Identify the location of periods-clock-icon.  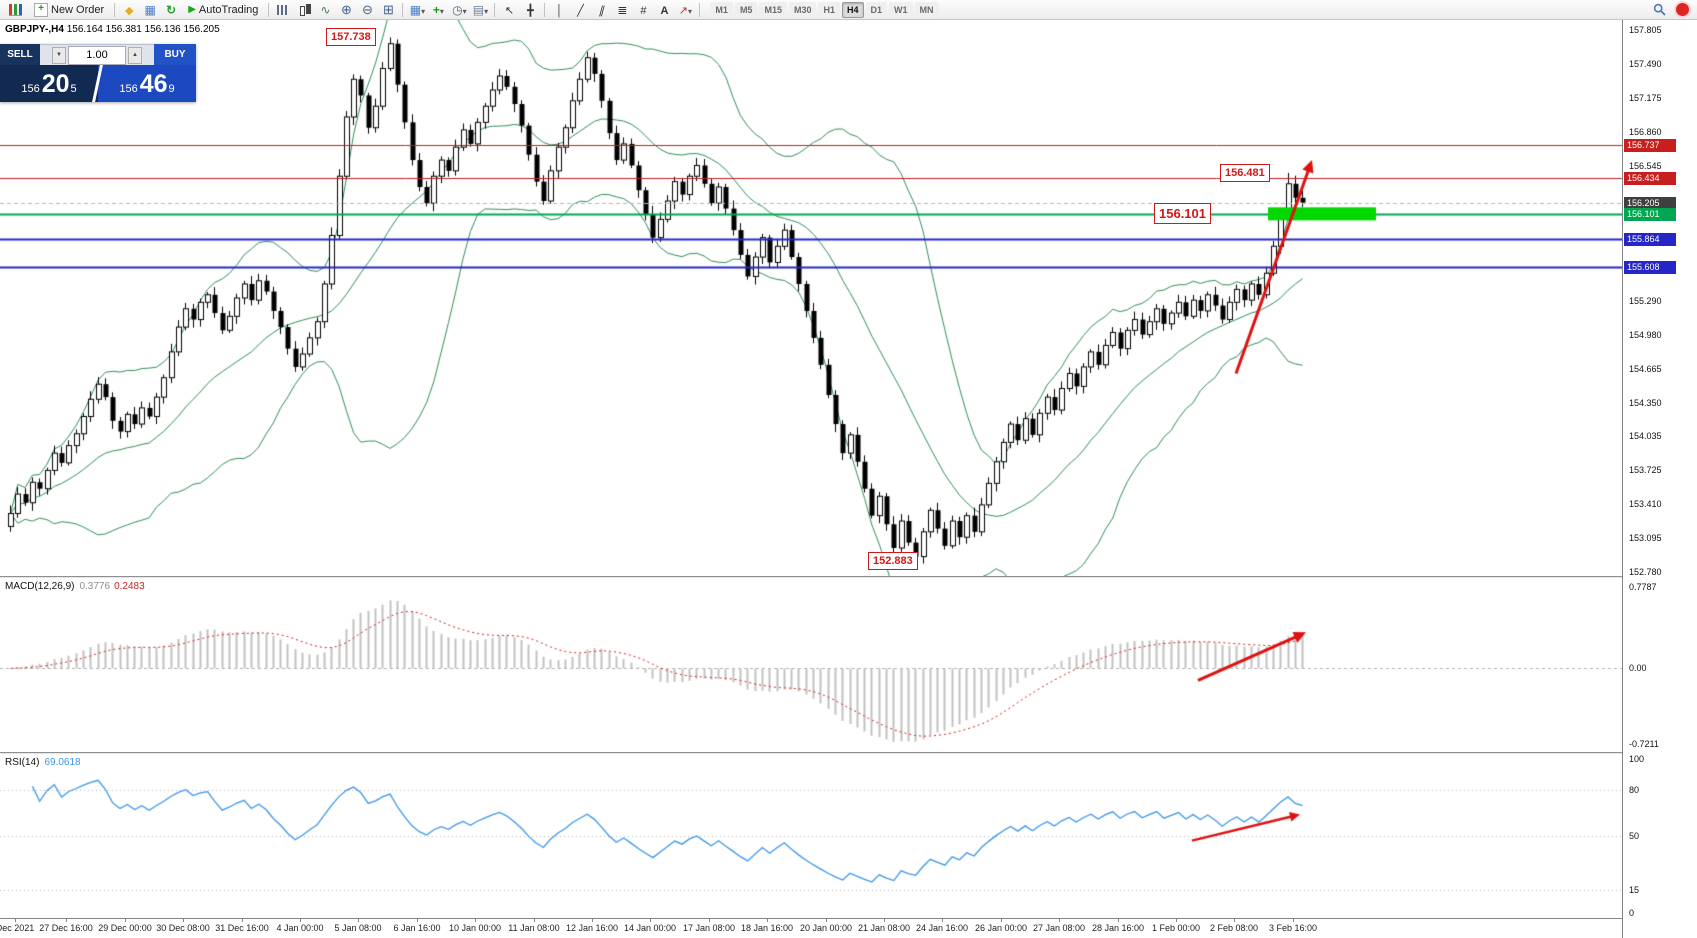
(459, 10).